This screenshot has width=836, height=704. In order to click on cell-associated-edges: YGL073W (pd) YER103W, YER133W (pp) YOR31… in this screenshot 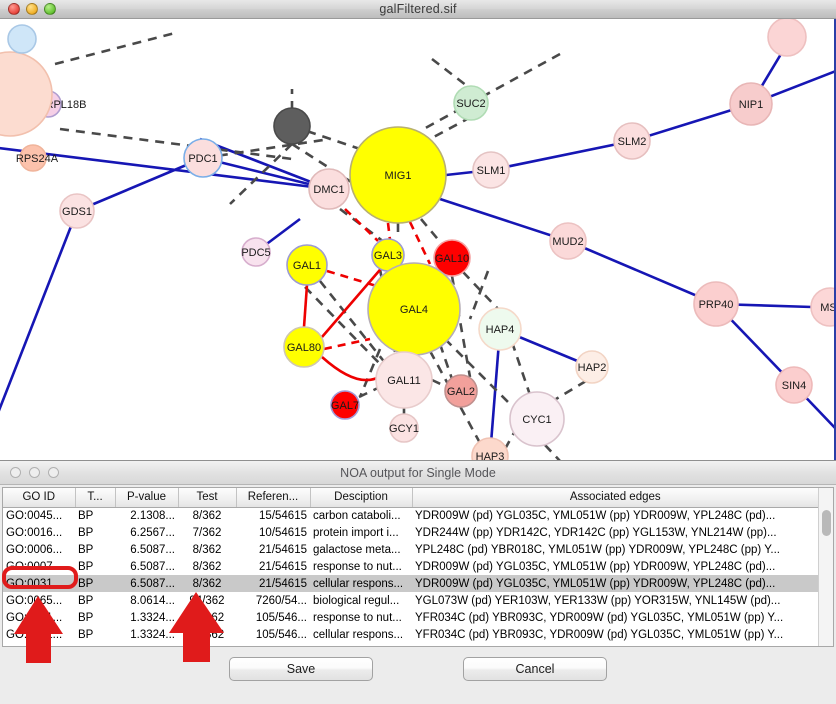, I will do `click(598, 600)`.